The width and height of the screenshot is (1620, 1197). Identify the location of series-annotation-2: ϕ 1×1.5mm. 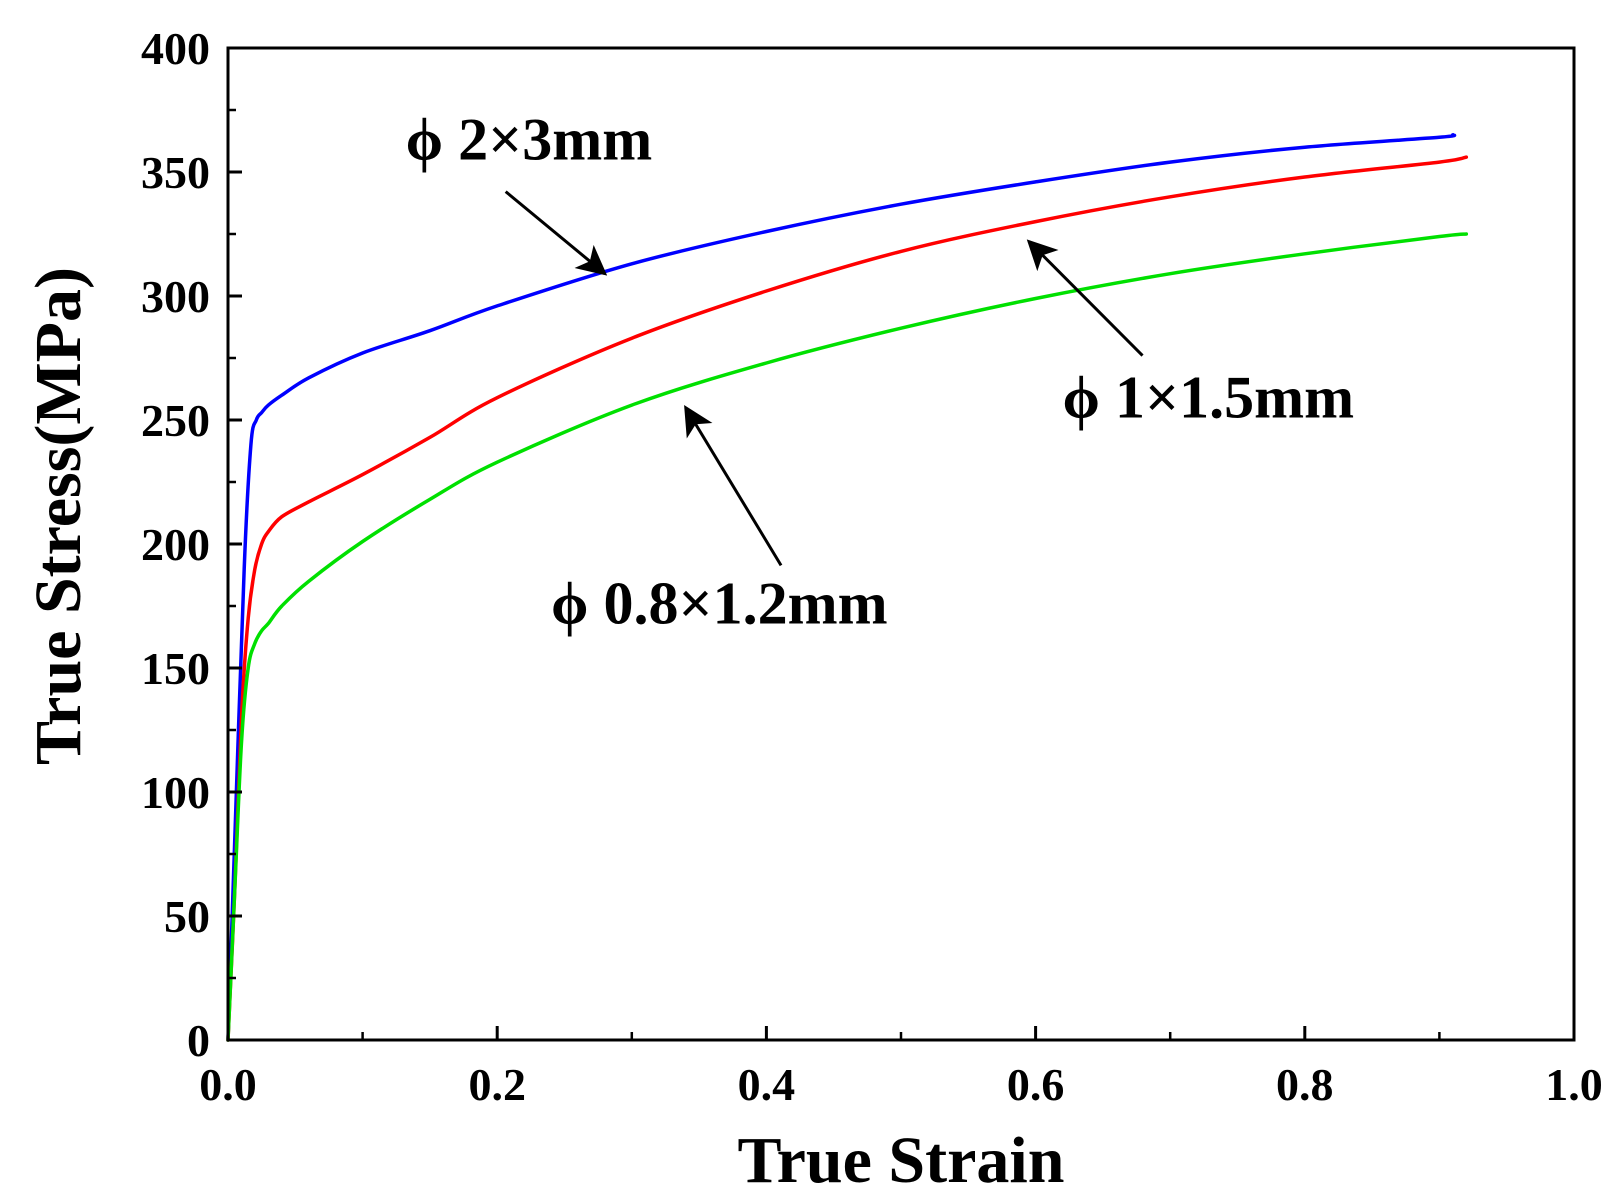
(1209, 398).